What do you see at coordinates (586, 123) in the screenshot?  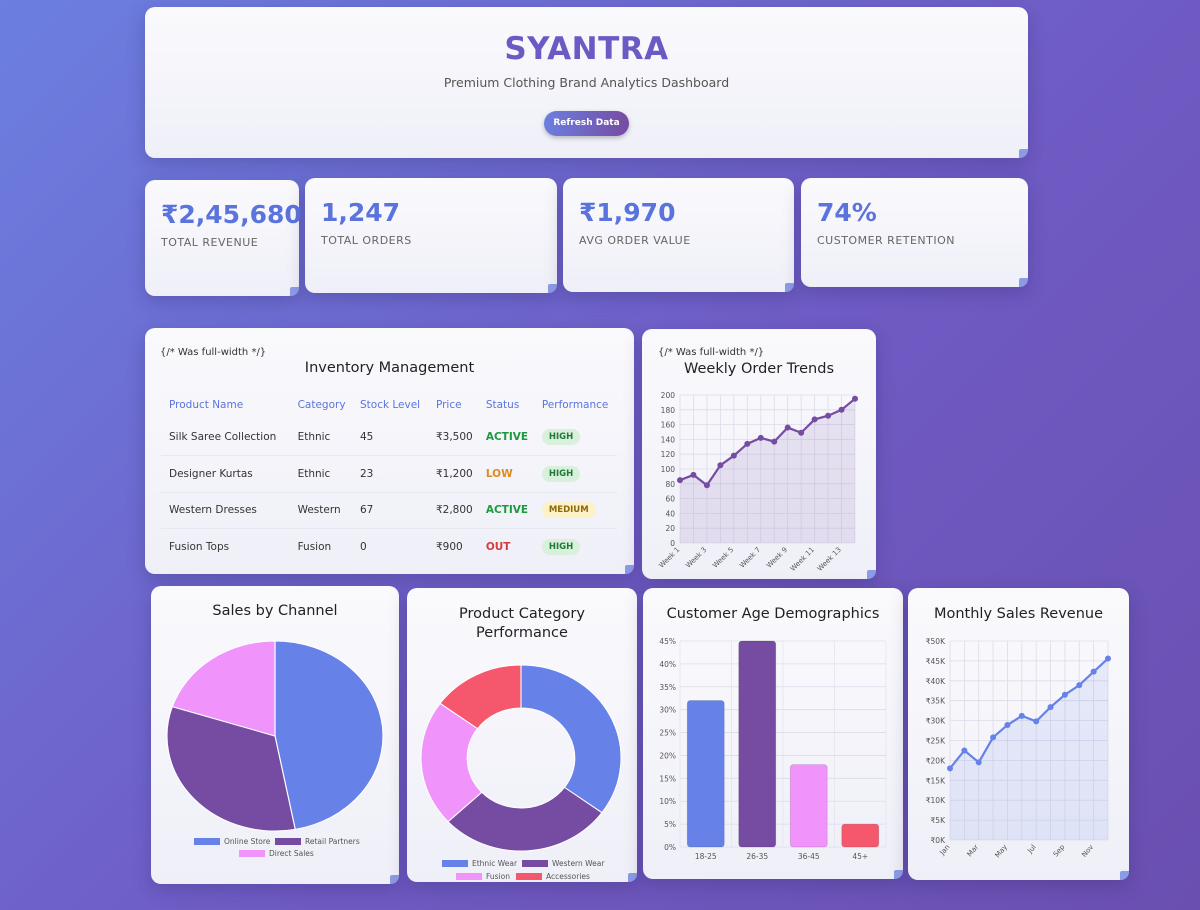 I see `refresh-data-button: Refresh Data` at bounding box center [586, 123].